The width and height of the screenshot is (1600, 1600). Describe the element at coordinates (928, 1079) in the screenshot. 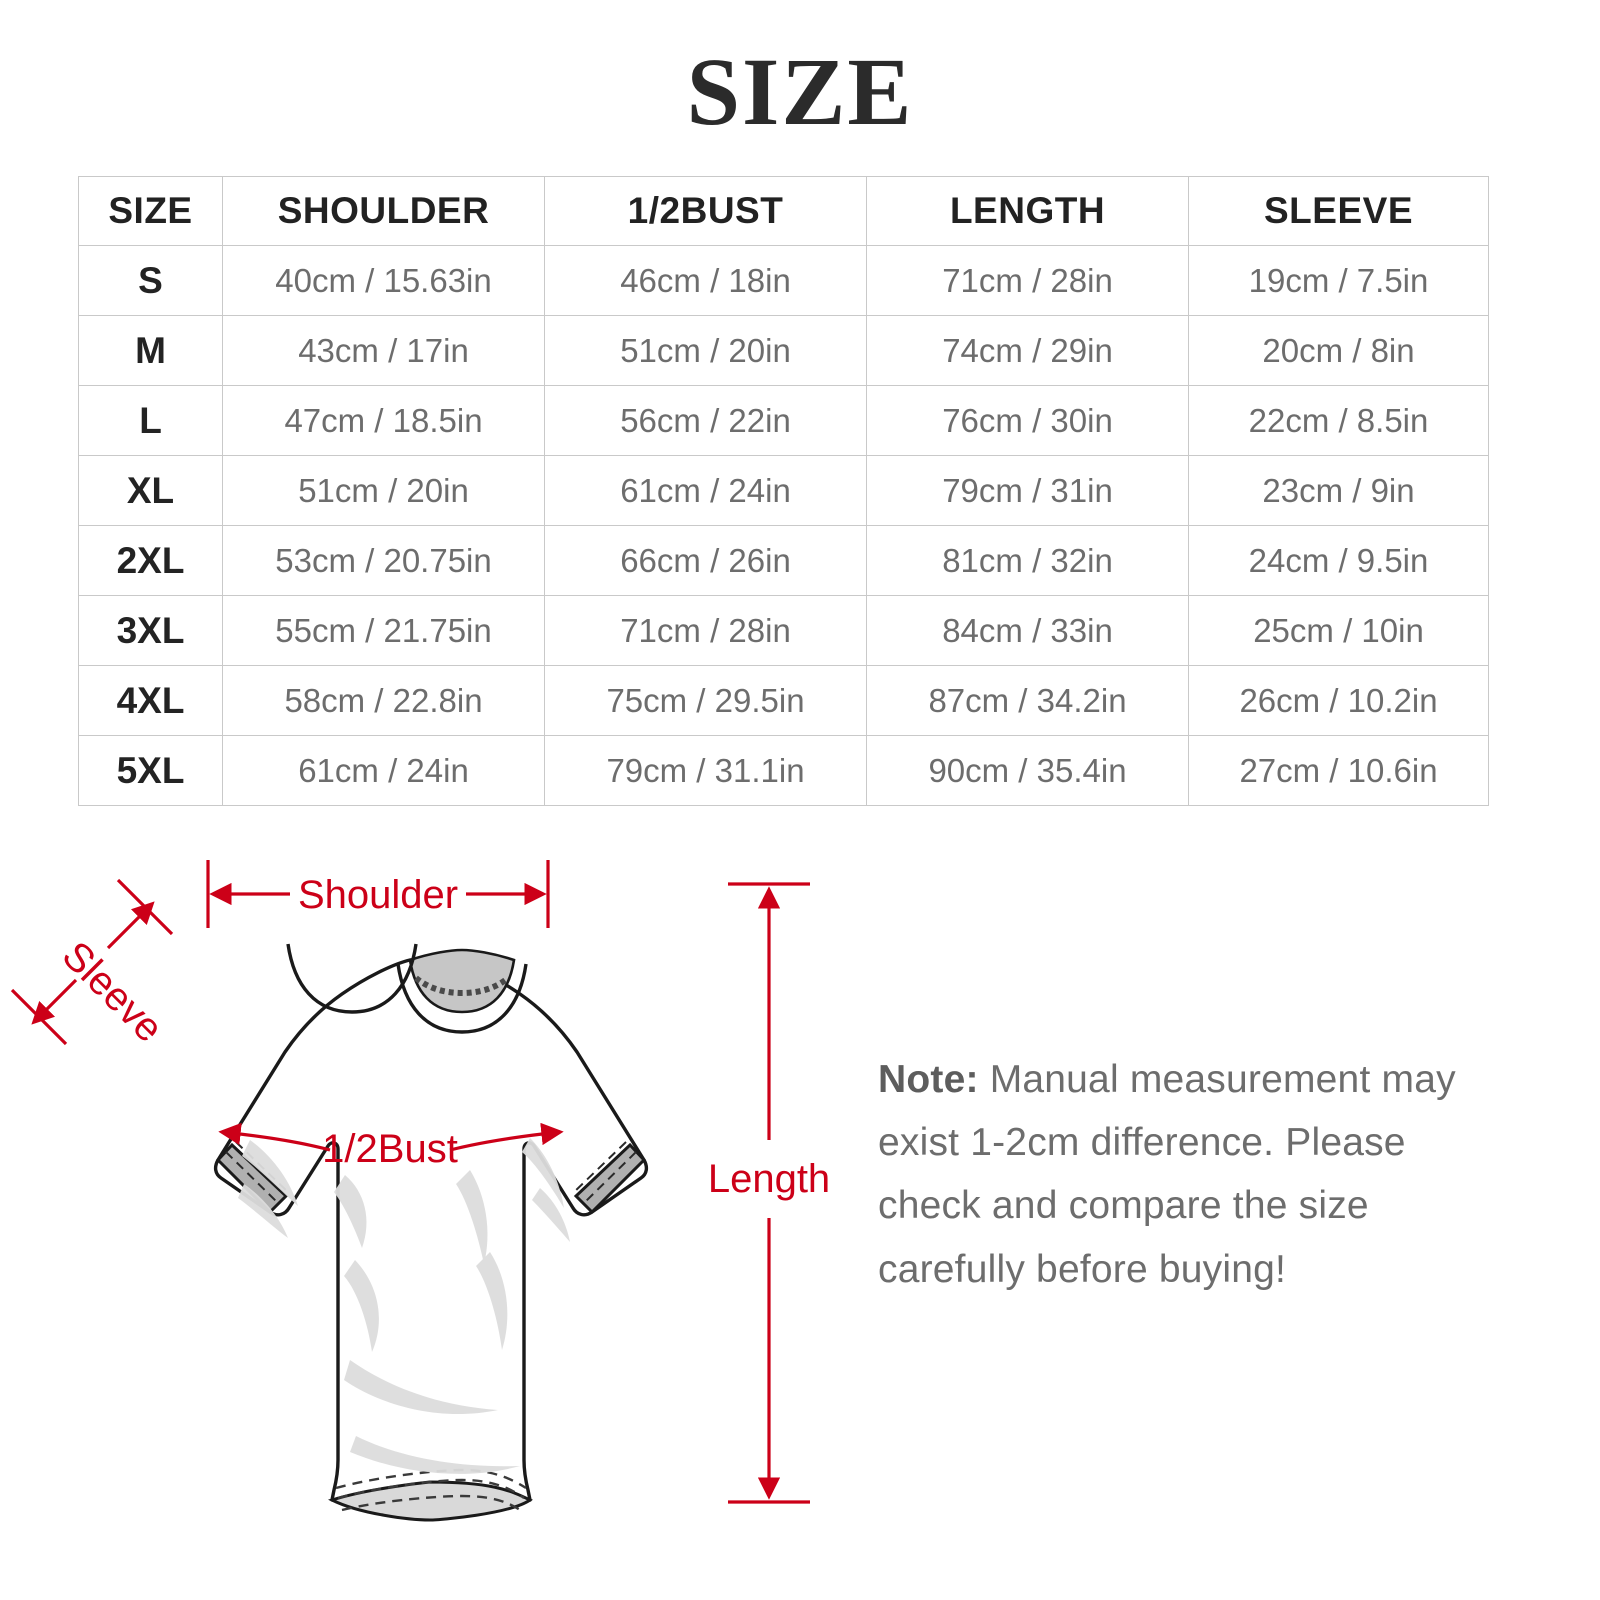

I see `note-label: Note:` at that location.